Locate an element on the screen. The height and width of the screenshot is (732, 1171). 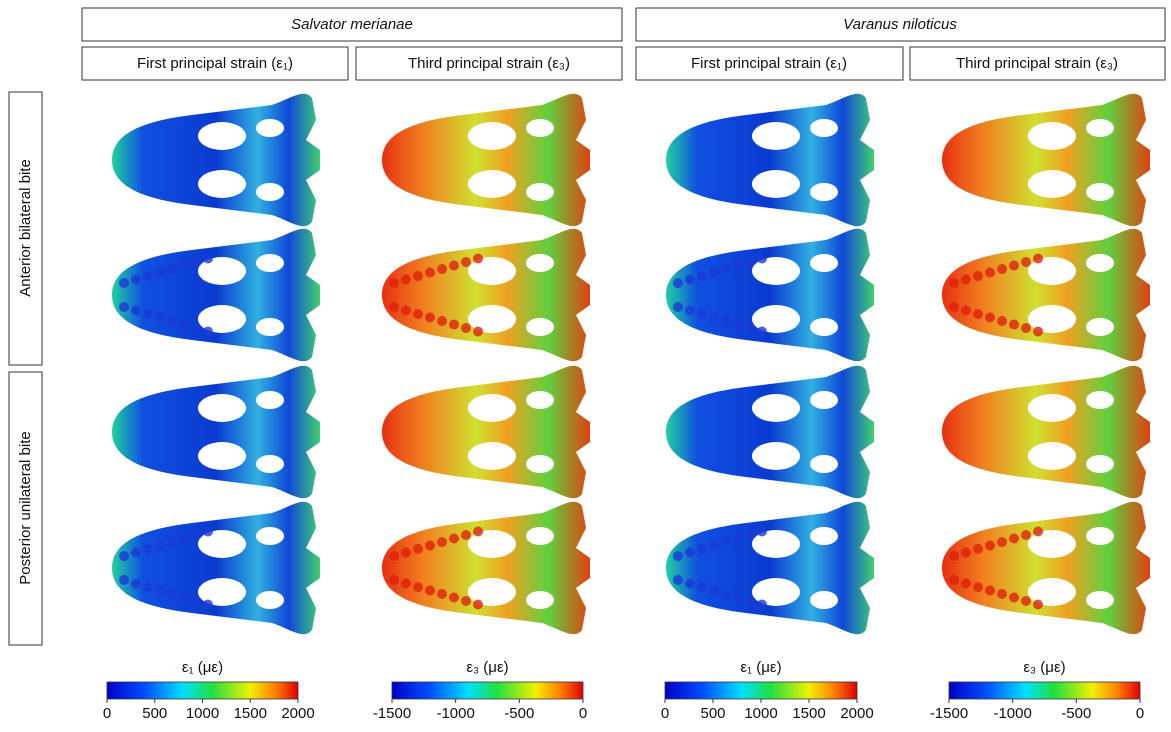
column-title: First principal strain (ε₁) is located at coordinates (215, 63).